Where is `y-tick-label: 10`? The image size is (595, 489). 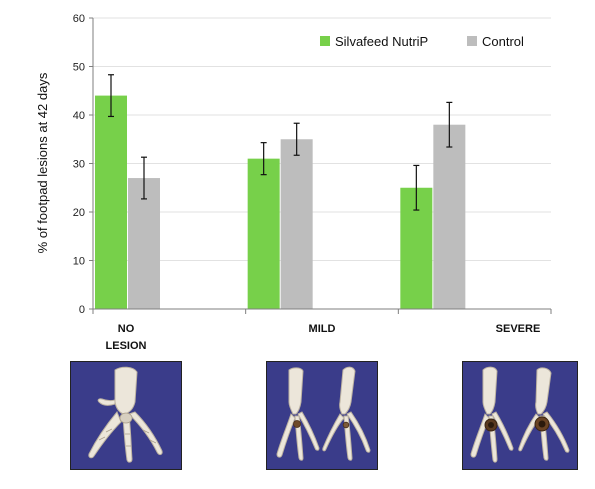
y-tick-label: 10 is located at coordinates (79, 262).